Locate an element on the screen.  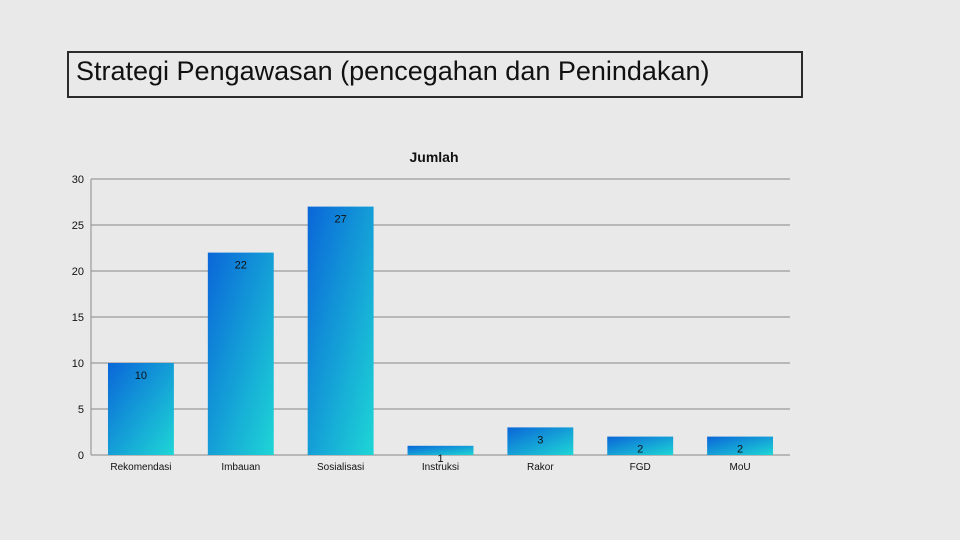
slide-title-frame is located at coordinates (435, 74).